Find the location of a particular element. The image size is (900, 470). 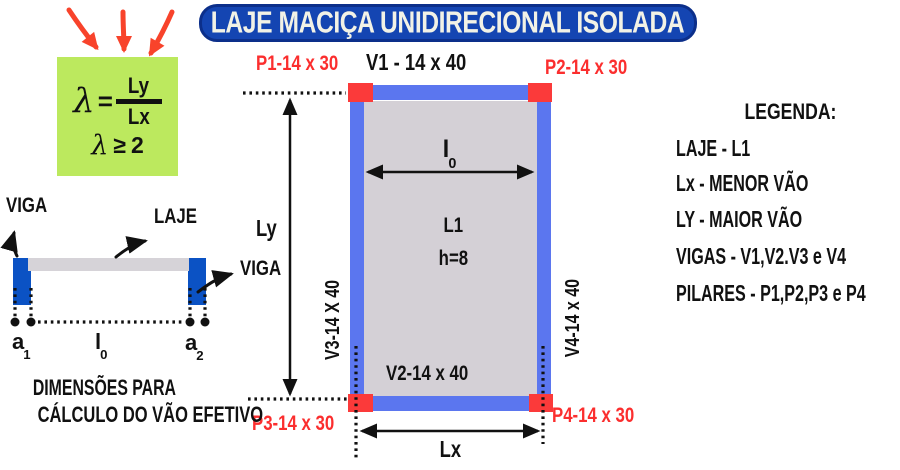

red-arrows-group is located at coordinates (120, 32).